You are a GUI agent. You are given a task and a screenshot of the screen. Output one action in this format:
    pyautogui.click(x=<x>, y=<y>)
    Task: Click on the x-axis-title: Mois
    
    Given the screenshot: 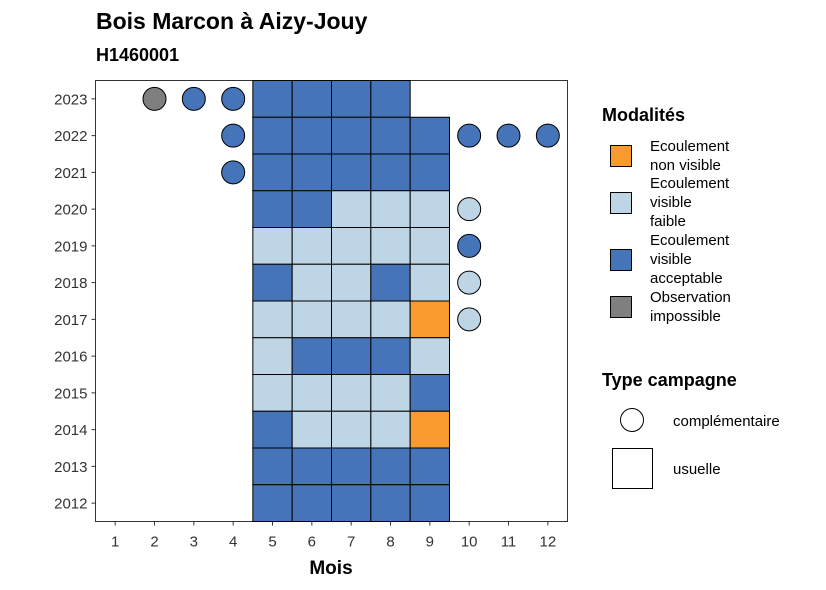 What is the action you would take?
    pyautogui.click(x=330, y=568)
    